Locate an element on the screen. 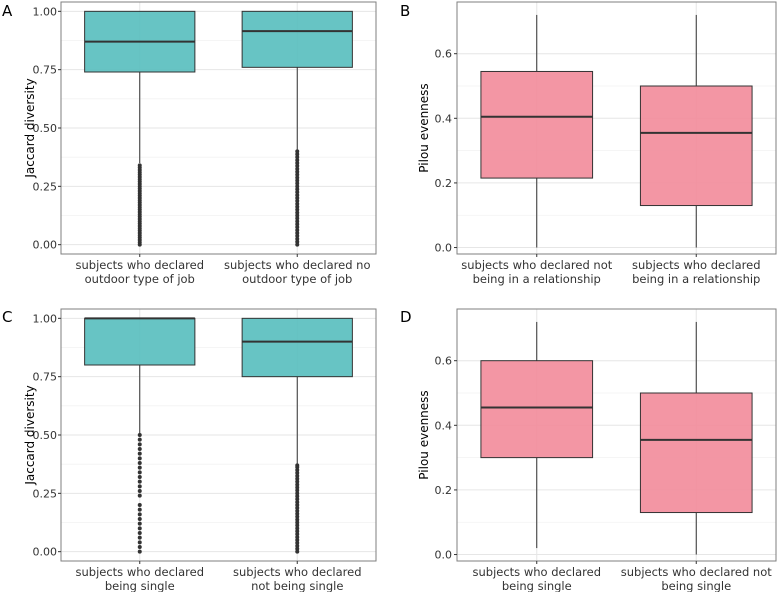 This screenshot has width=777, height=592. y-tick-label: 0.75 is located at coordinates (45, 377).